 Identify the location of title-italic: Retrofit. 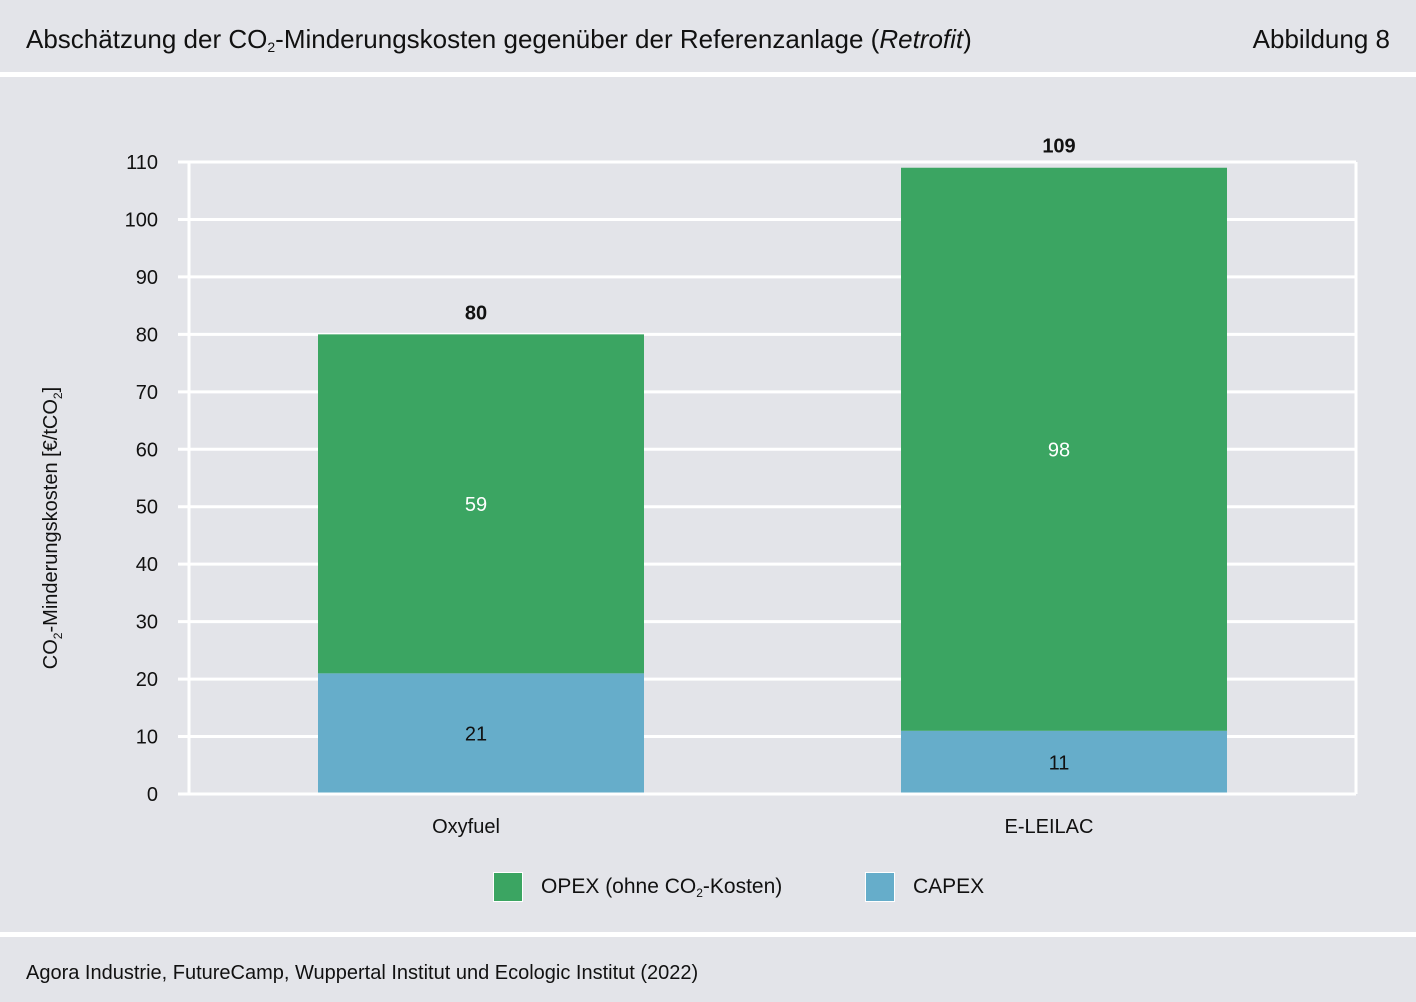
(921, 39).